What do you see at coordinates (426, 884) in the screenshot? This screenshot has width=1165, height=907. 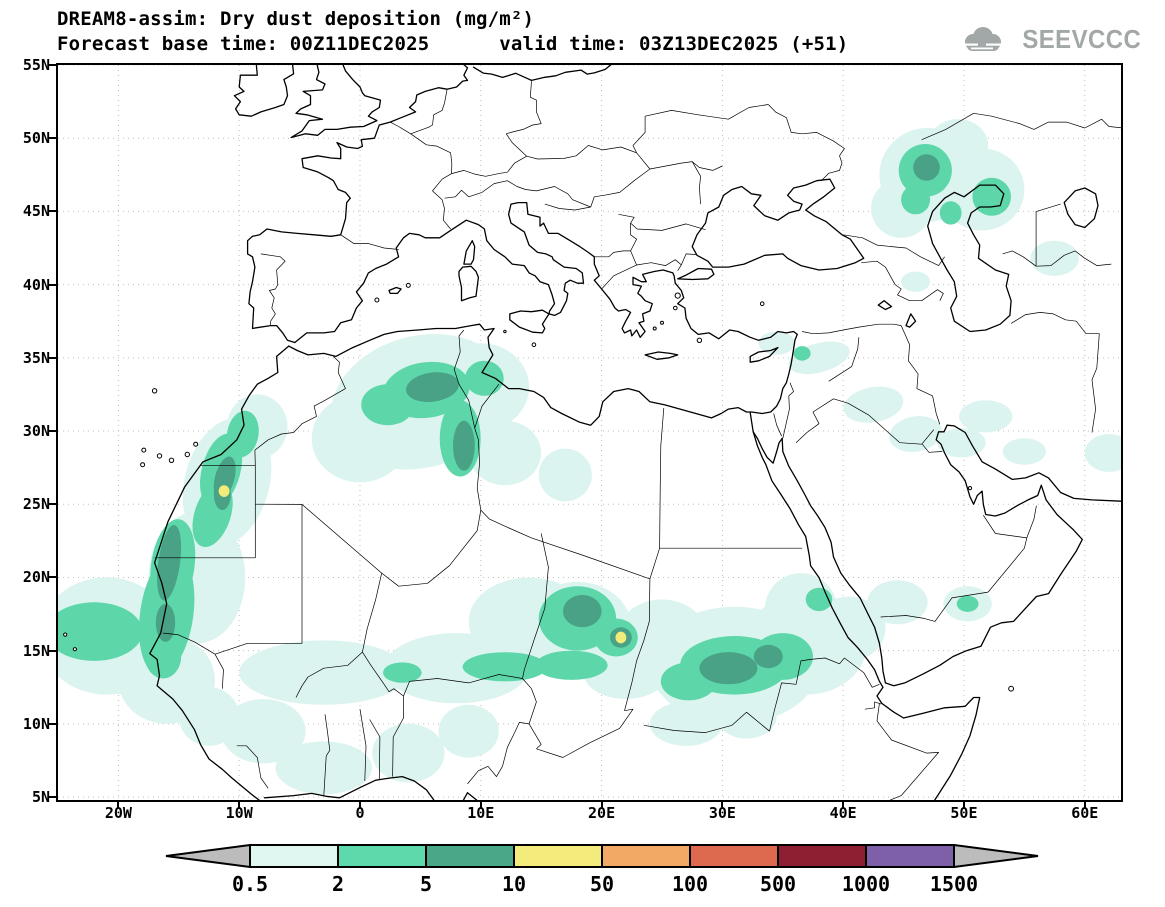 I see `legend-value: 5` at bounding box center [426, 884].